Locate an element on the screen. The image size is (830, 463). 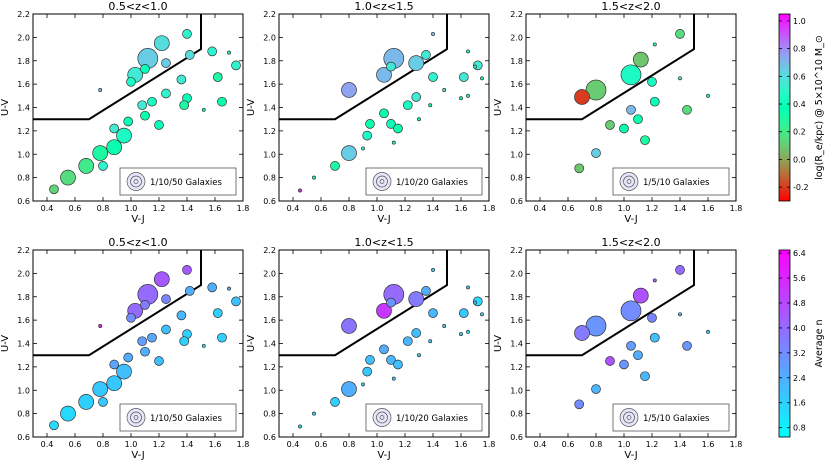
colorbar-label: log(R_e/kpc) @ 5×10^10 M_⊙ is located at coordinates (819, 107).